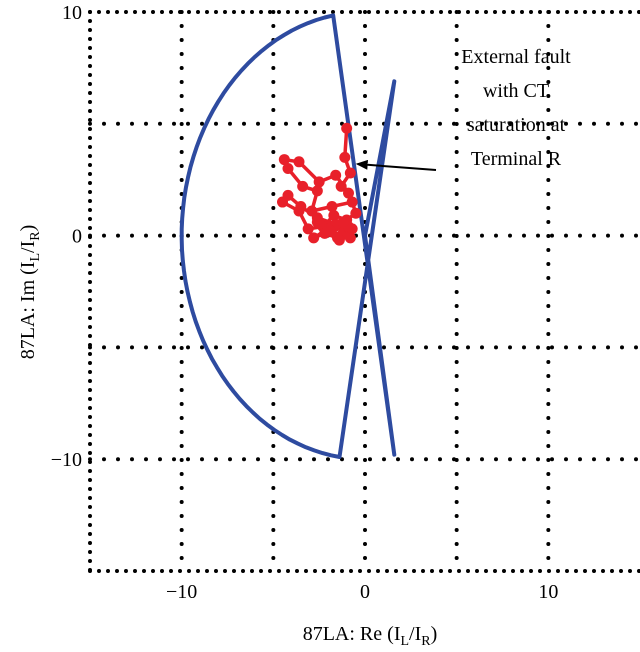 Image resolution: width=640 pixels, height=652 pixels. Describe the element at coordinates (516, 91) in the screenshot. I see `annotation-line-2: with CT` at that location.